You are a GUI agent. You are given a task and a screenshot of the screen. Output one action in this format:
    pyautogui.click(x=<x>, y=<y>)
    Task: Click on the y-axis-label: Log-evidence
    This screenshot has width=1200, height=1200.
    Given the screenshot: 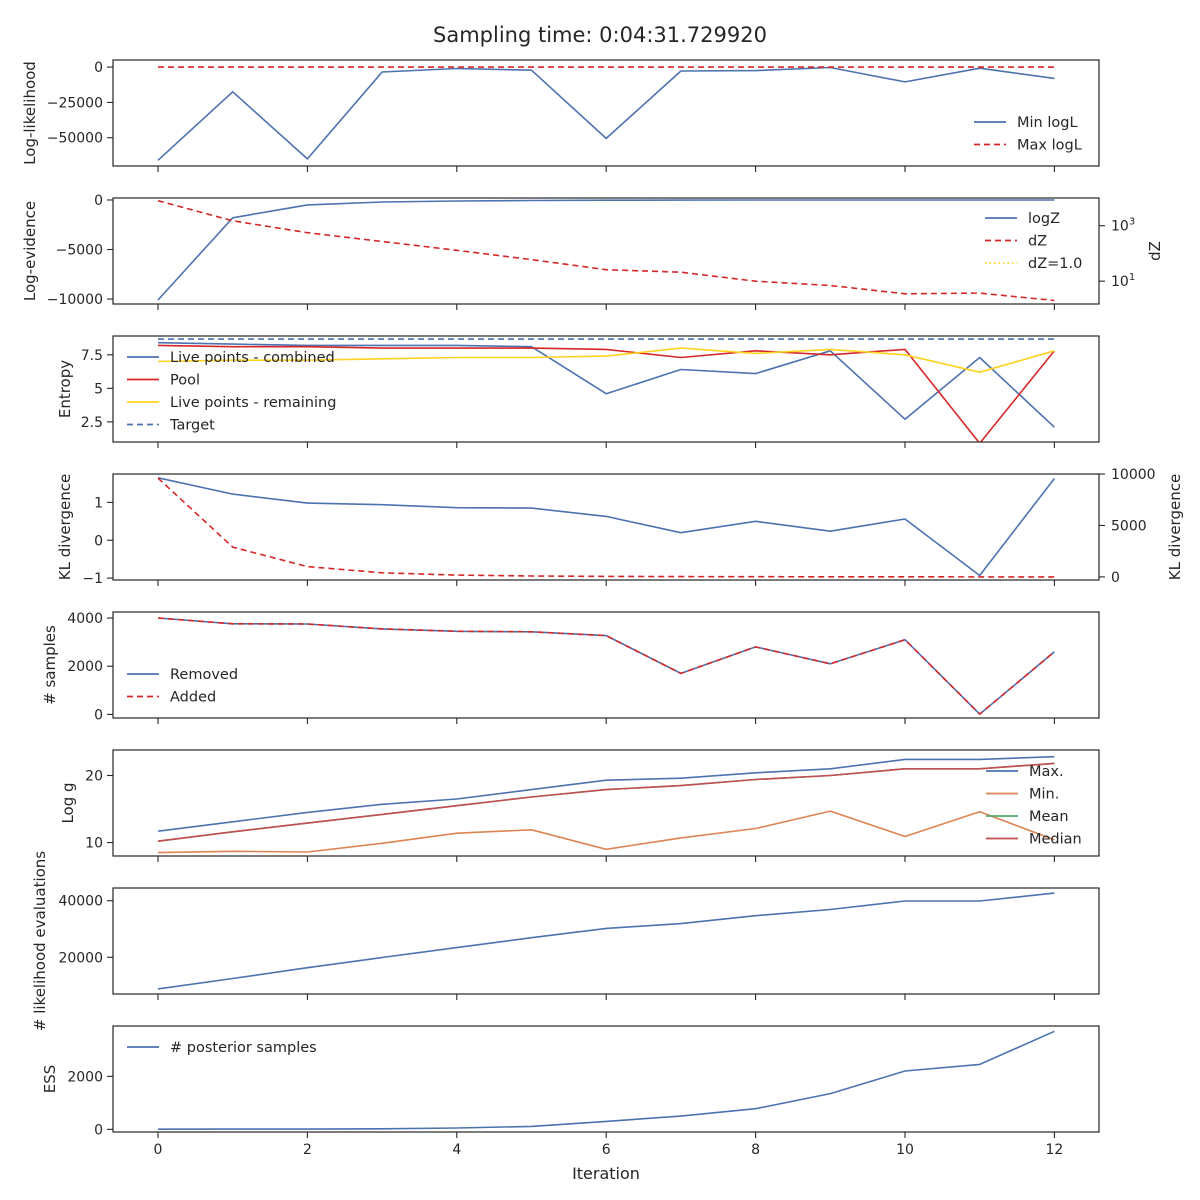 What is the action you would take?
    pyautogui.click(x=30, y=251)
    